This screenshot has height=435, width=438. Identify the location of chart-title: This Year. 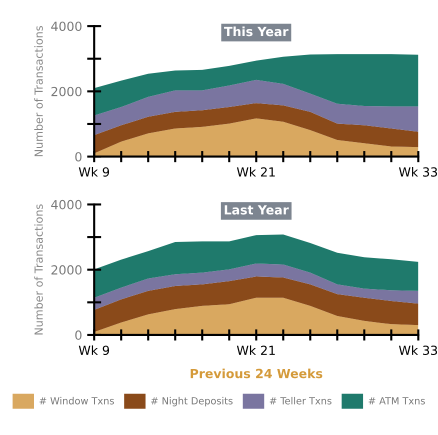
(256, 31).